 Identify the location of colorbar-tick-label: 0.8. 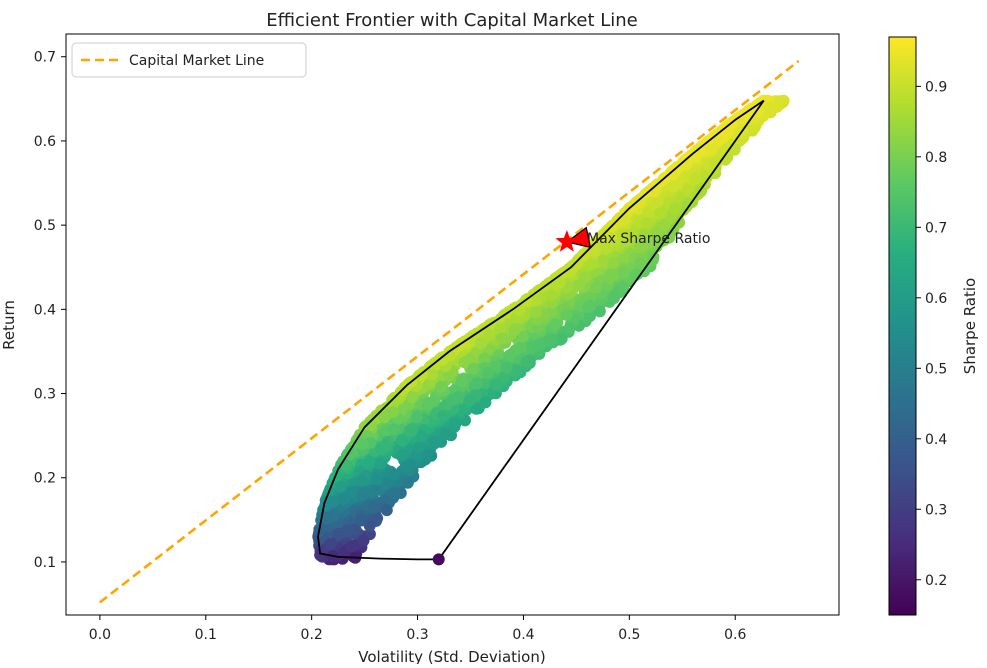
(936, 158).